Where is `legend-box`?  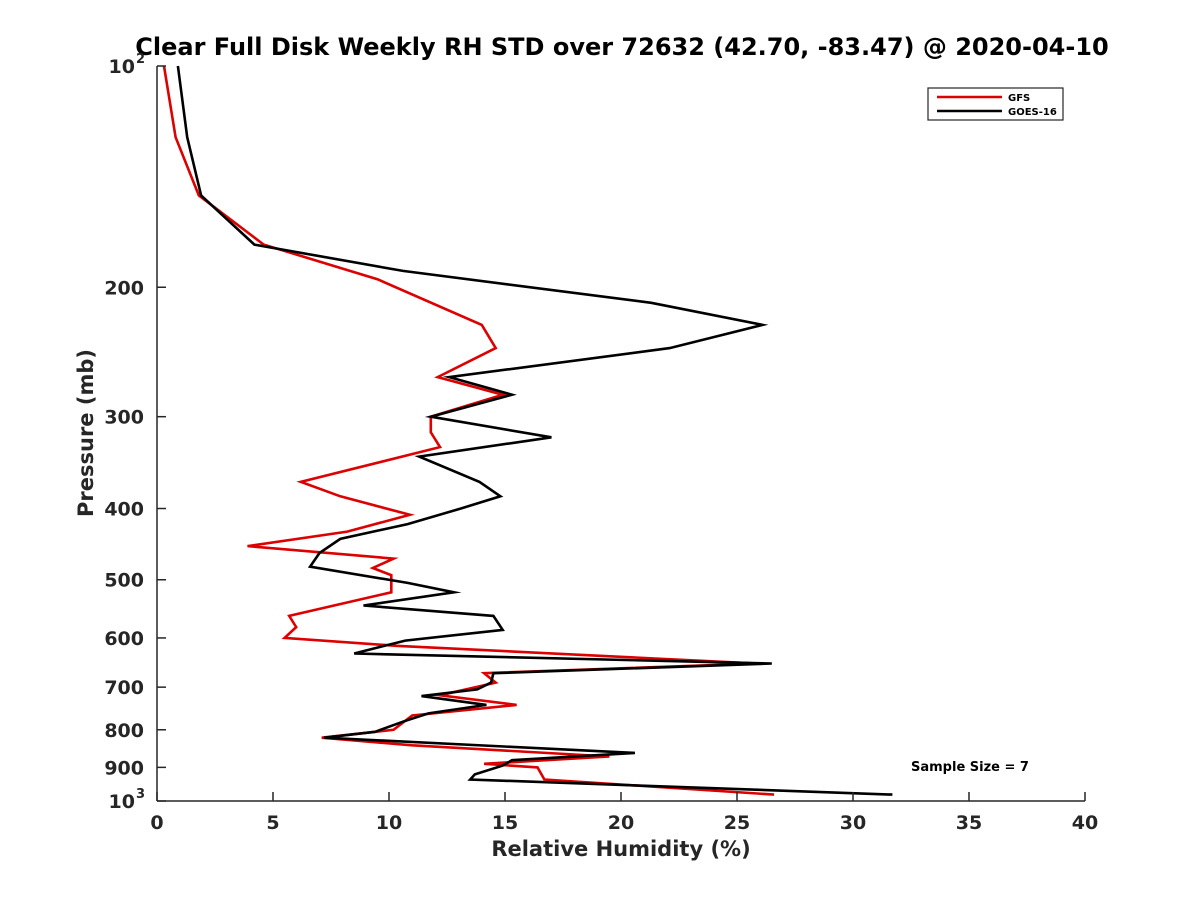 legend-box is located at coordinates (995, 104).